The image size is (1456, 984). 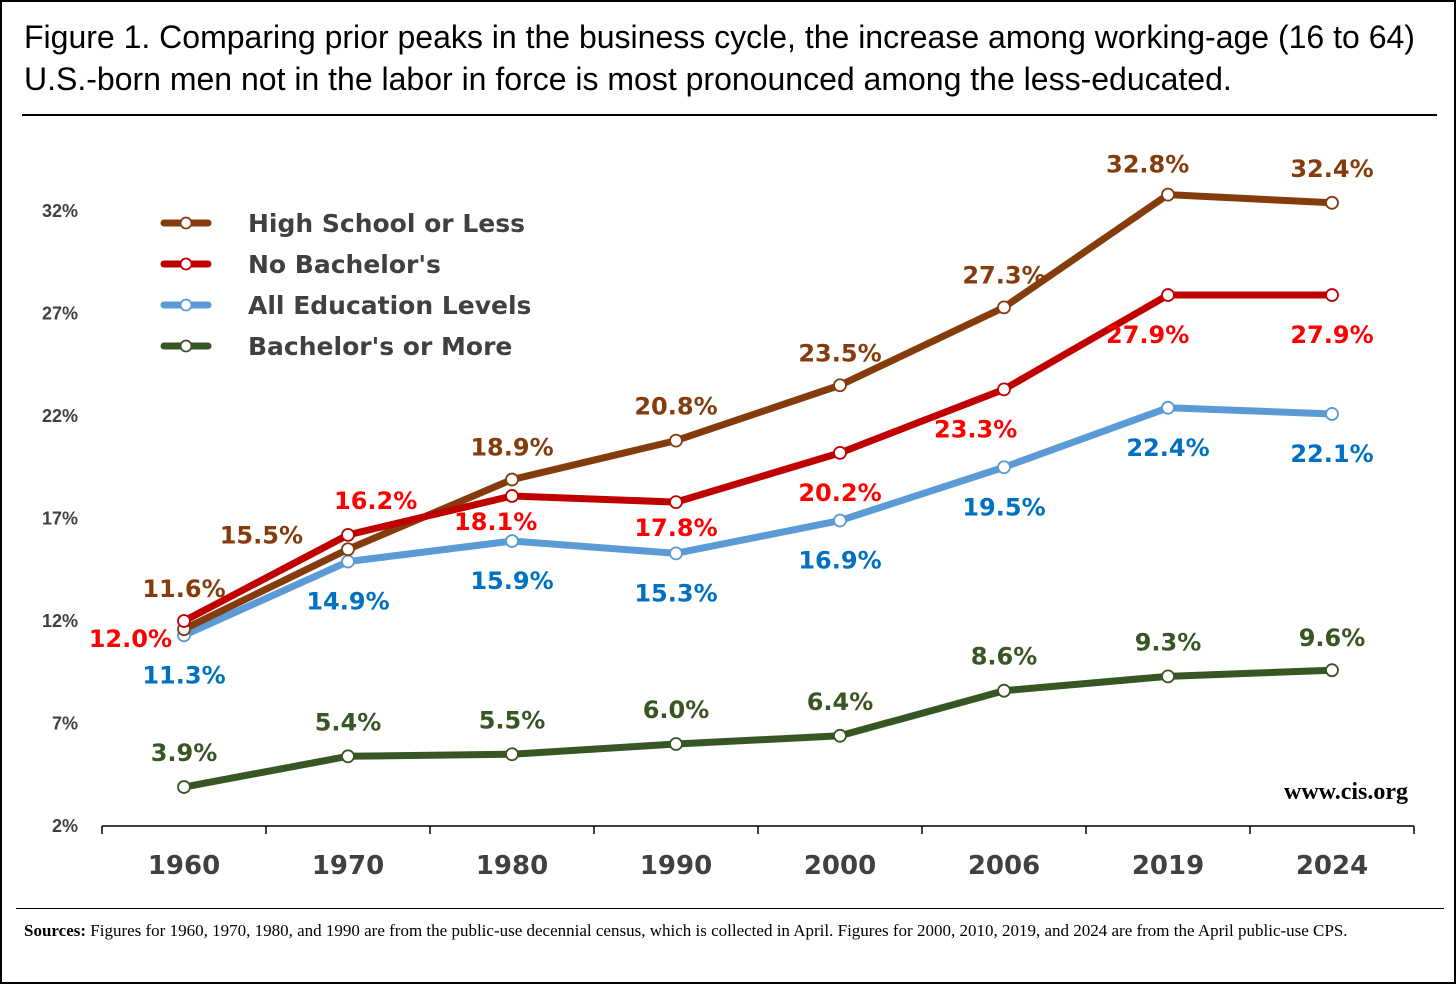 What do you see at coordinates (676, 710) in the screenshot?
I see `data-label: 6.0%` at bounding box center [676, 710].